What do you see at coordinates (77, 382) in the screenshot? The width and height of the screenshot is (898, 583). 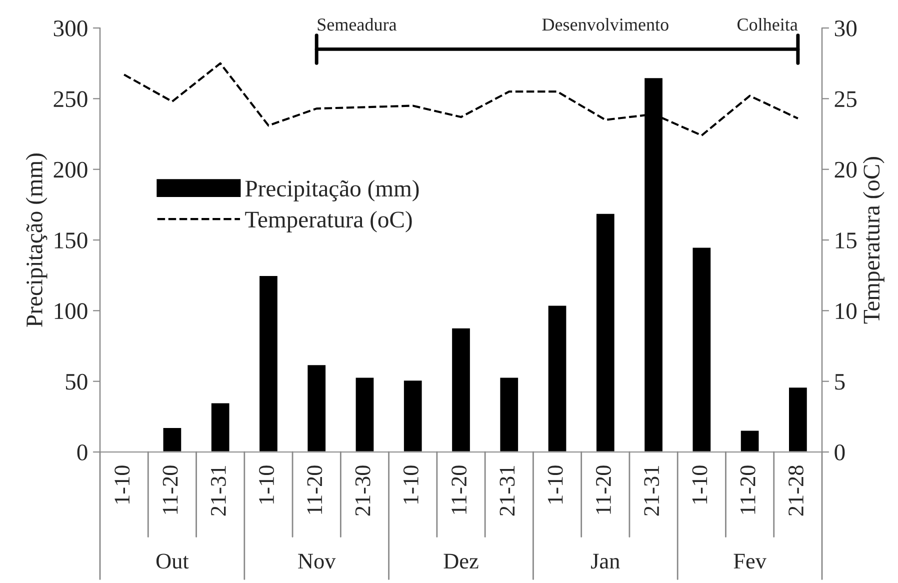 I see `y-tick-label: 50` at bounding box center [77, 382].